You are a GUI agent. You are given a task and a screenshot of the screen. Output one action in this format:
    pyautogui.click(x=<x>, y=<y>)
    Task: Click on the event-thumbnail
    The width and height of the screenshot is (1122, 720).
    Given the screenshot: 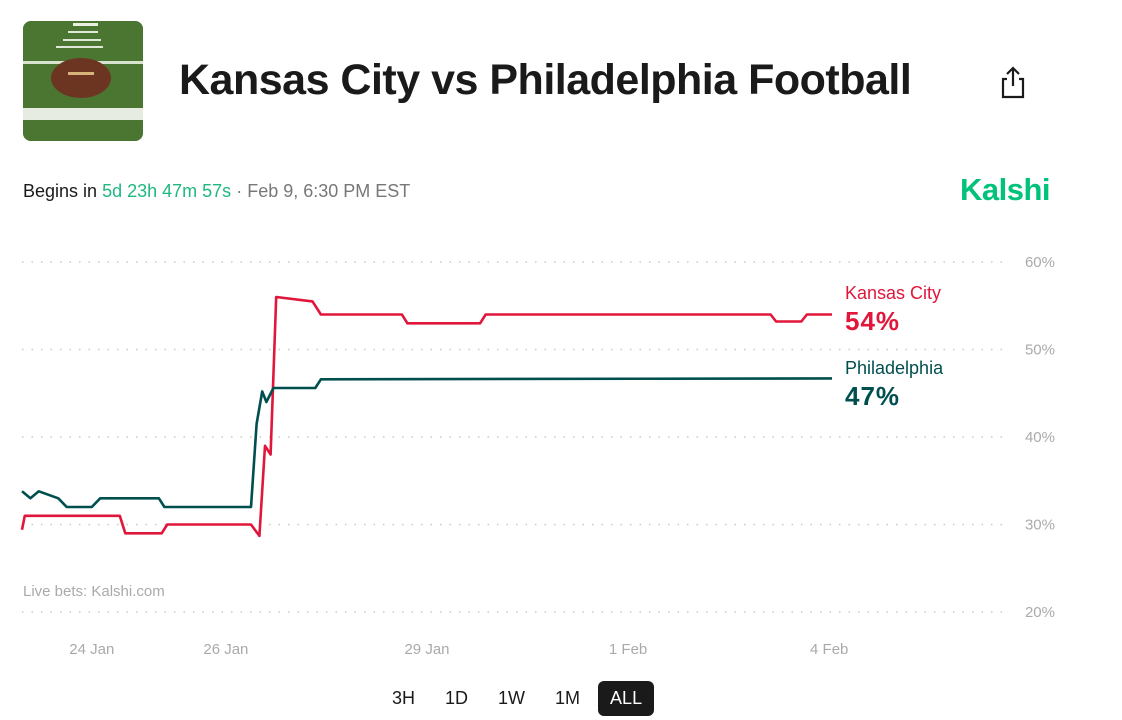 What is the action you would take?
    pyautogui.click(x=83, y=81)
    